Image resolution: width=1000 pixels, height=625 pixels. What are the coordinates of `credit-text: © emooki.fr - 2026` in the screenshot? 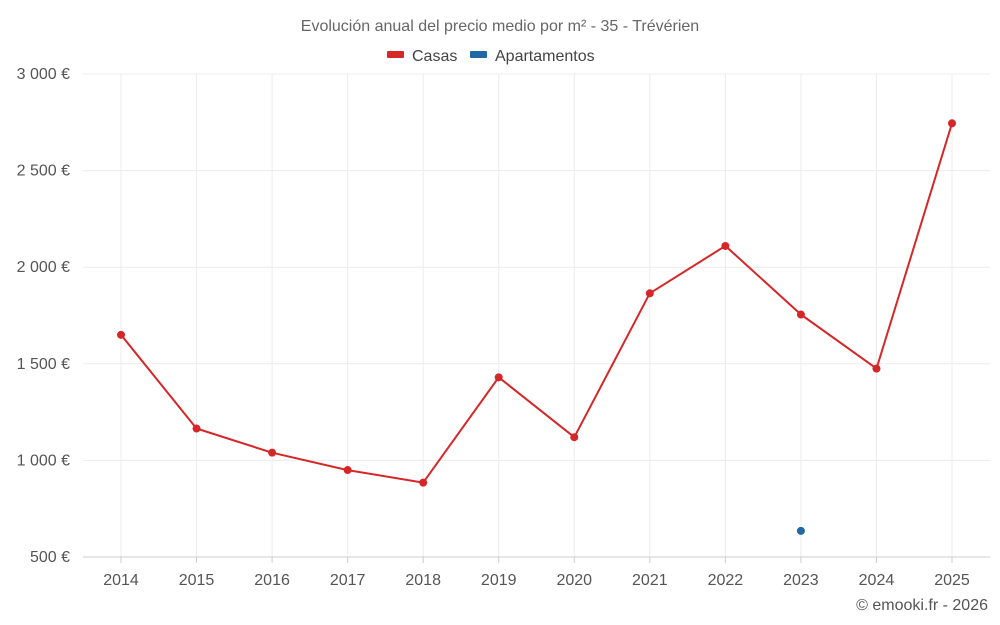 It's located at (922, 605).